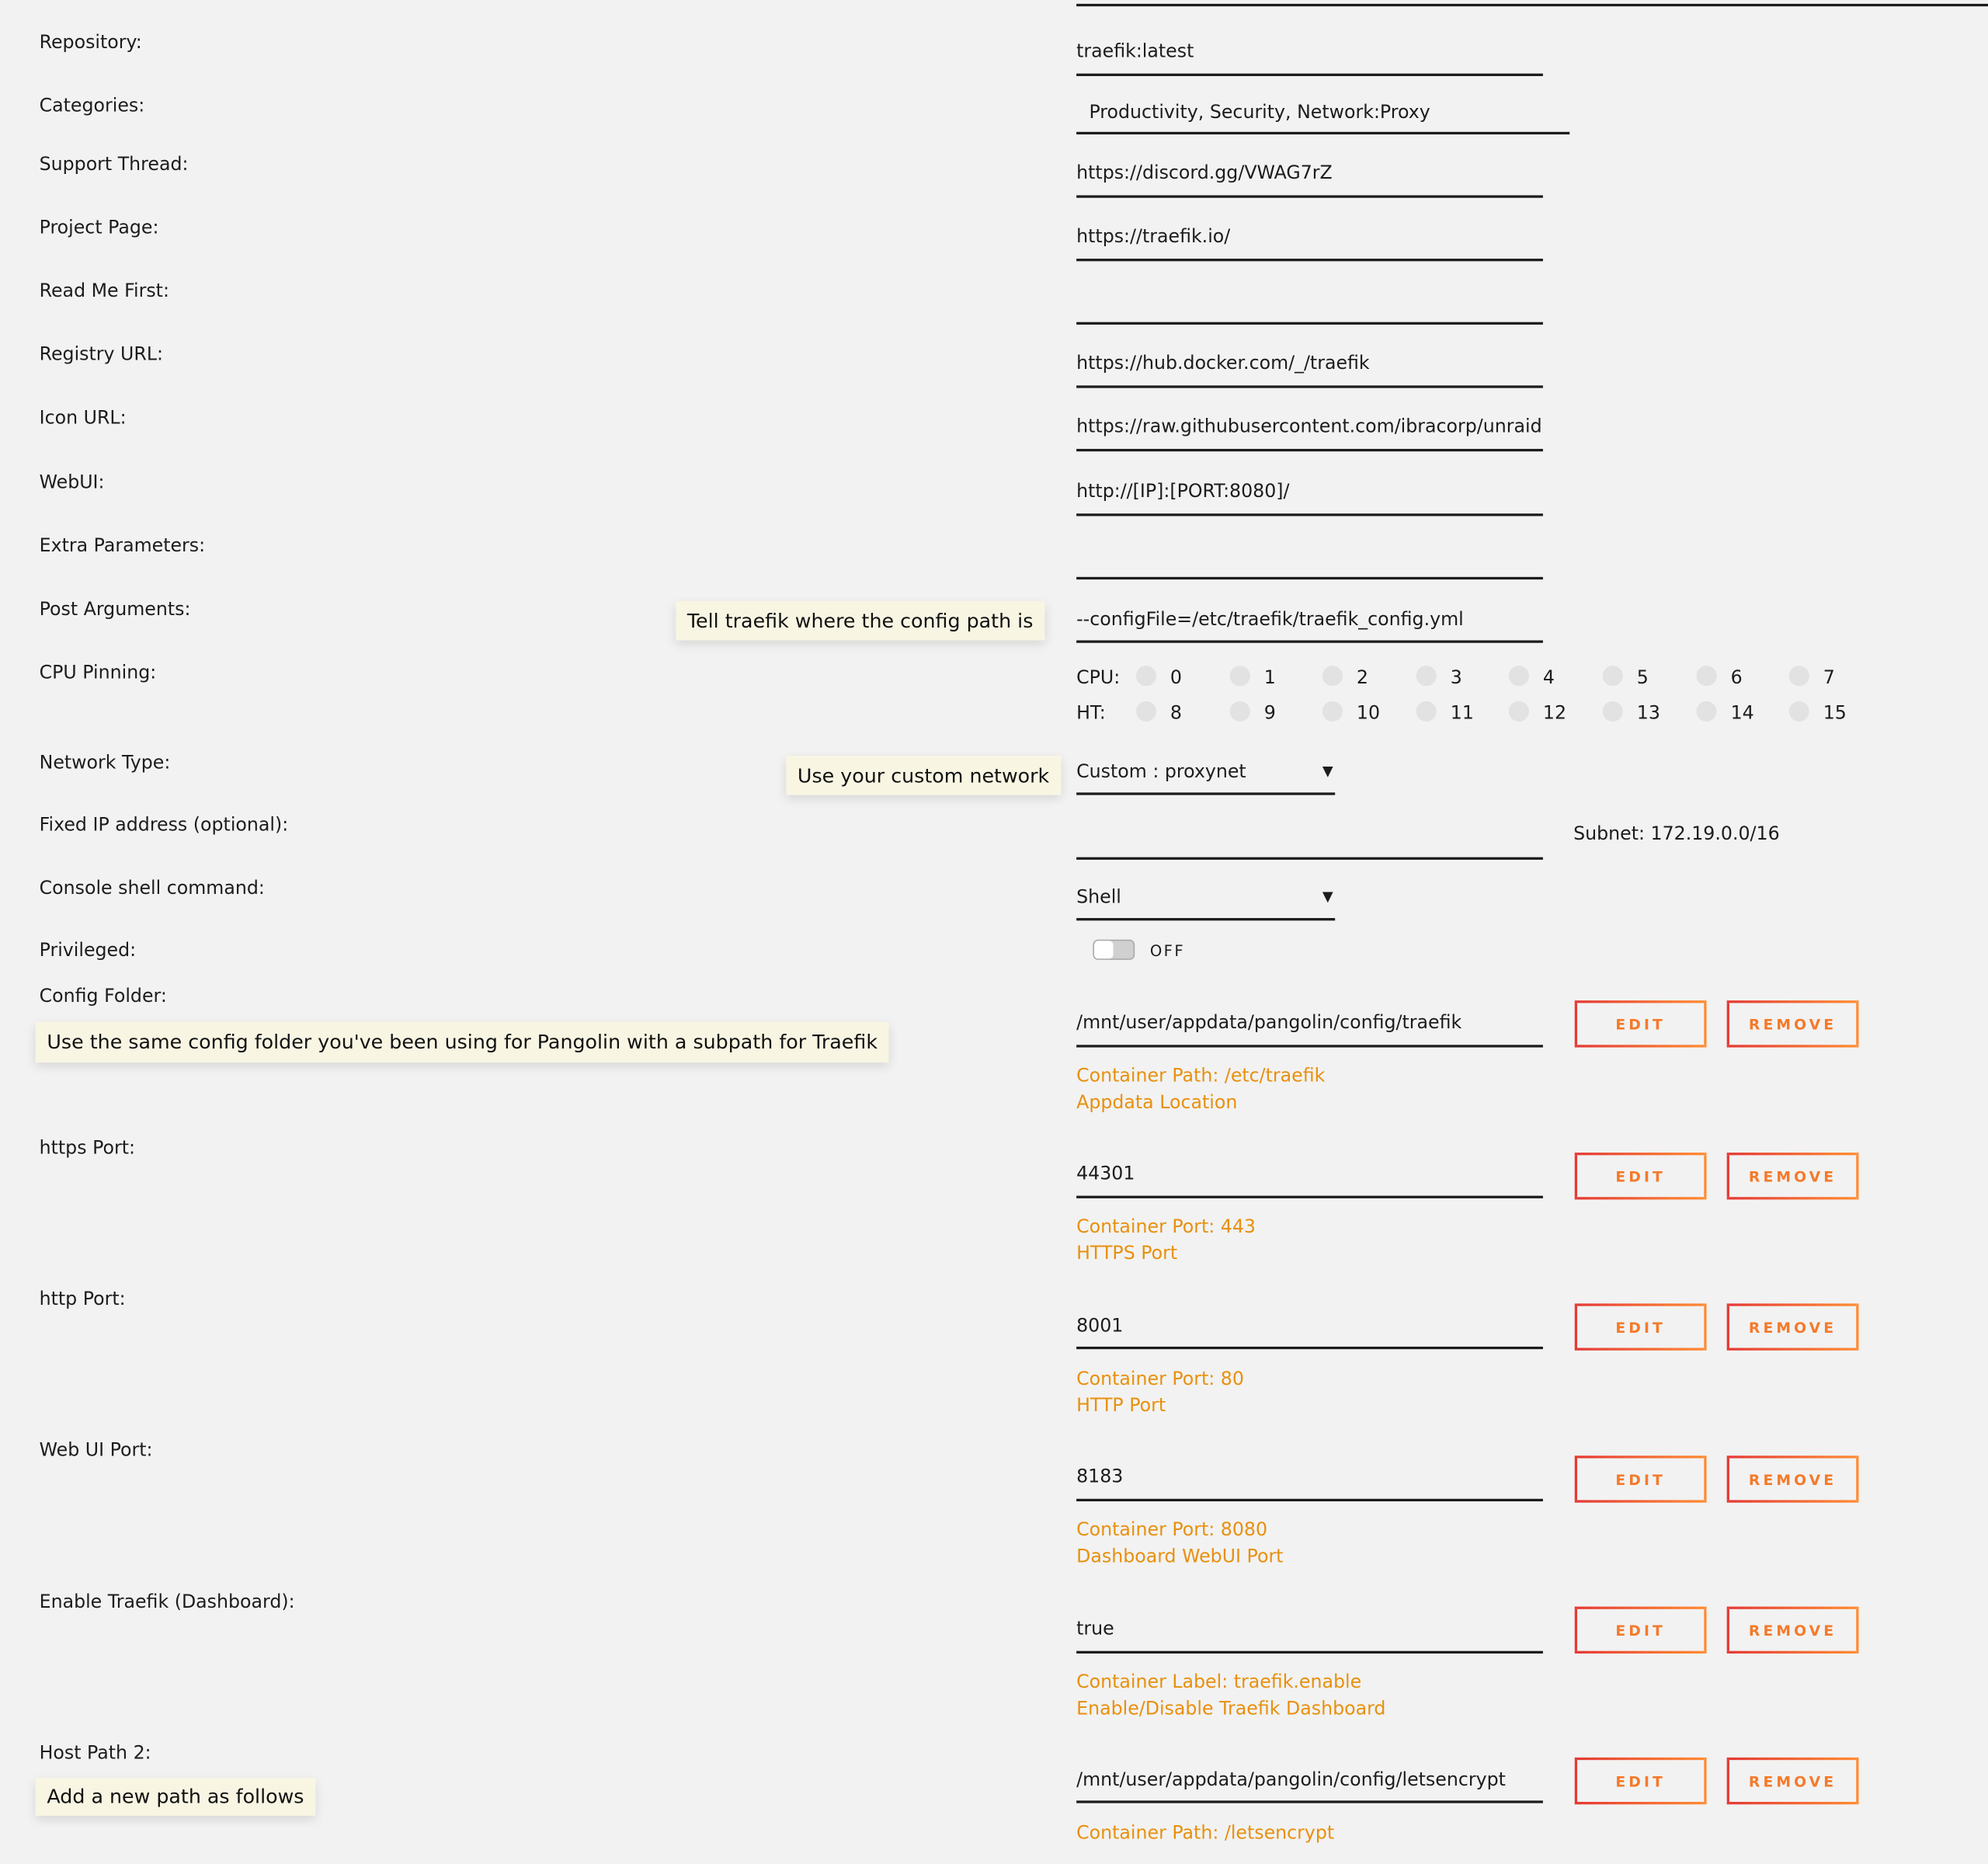  What do you see at coordinates (1259, 113) in the screenshot?
I see `categories-input: Productivity, Security, Network:Proxy` at bounding box center [1259, 113].